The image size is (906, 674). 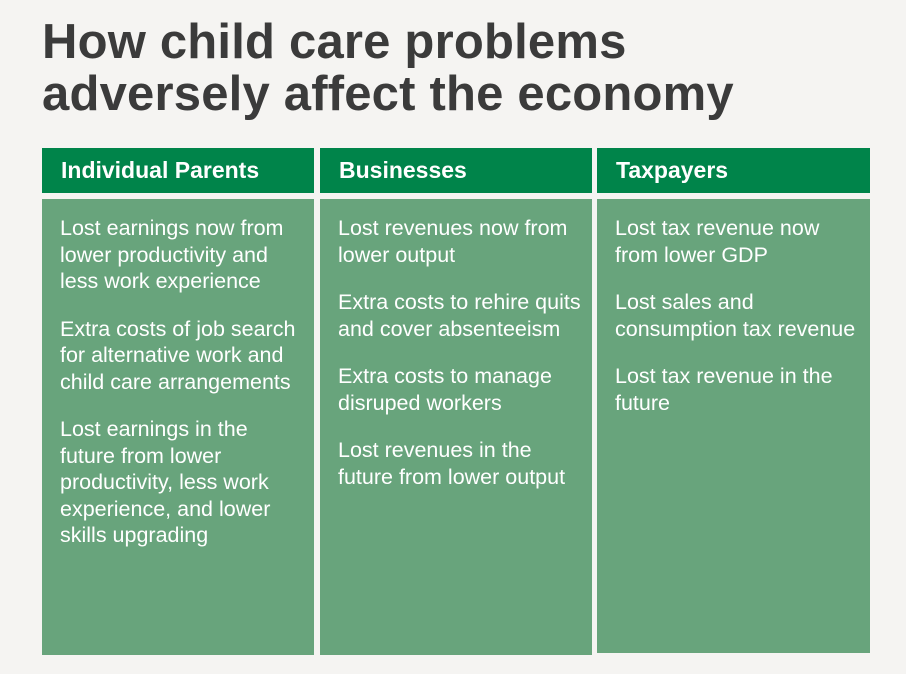 What do you see at coordinates (178, 170) in the screenshot?
I see `column-header-individual-parents: Individual Parents` at bounding box center [178, 170].